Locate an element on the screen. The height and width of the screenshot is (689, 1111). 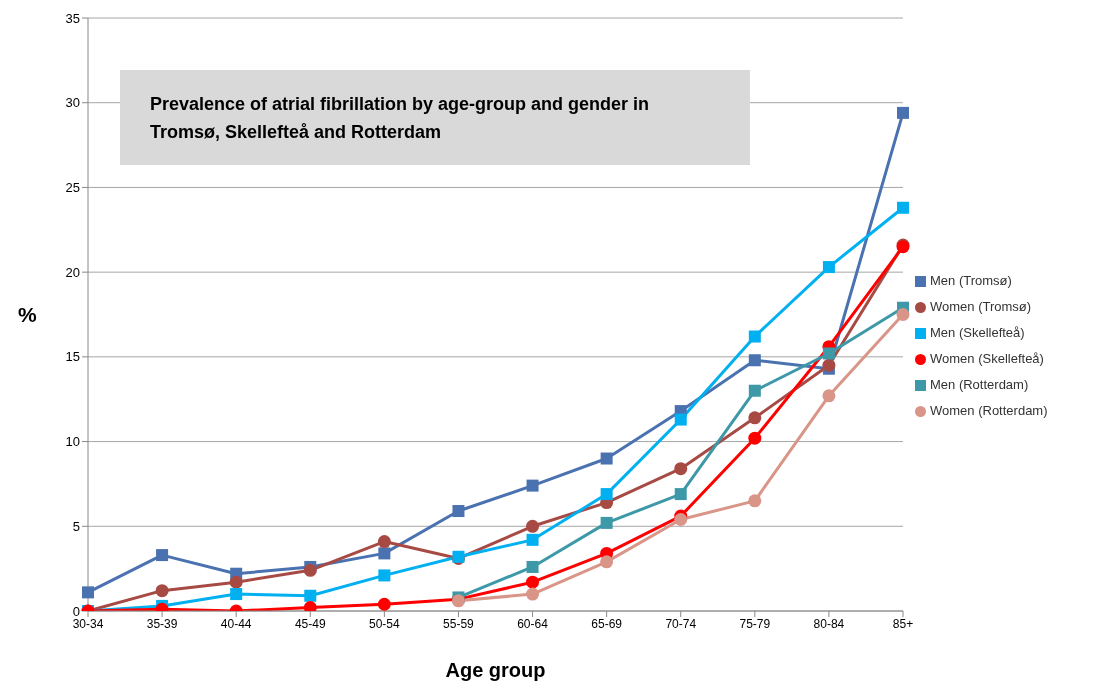
legend-label: Women (Skellefteå) is located at coordinates (987, 358).